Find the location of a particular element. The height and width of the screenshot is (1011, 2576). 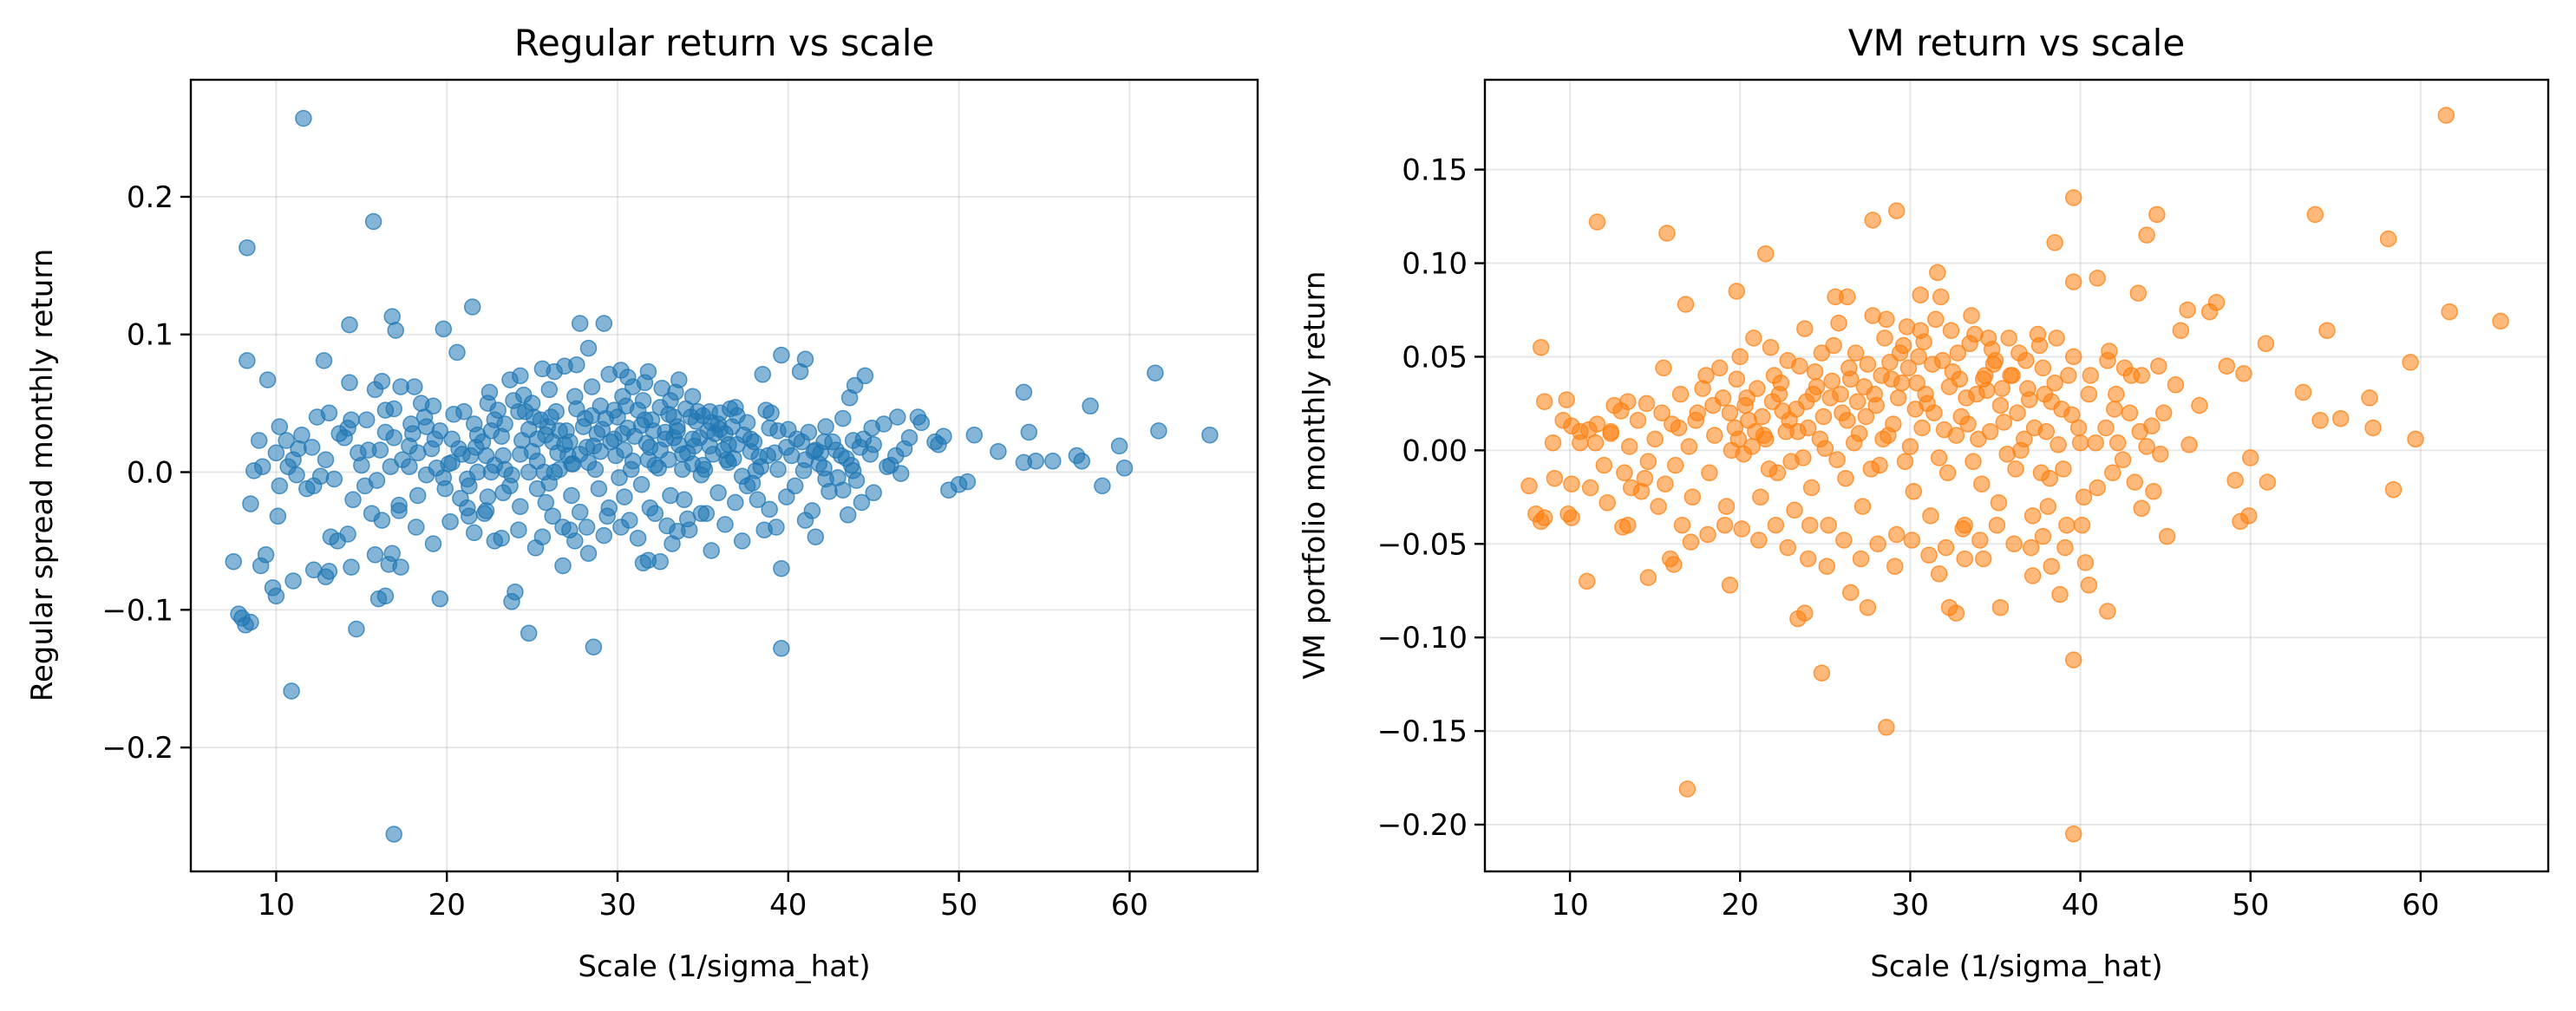

chart-title: VM return vs scale is located at coordinates (2016, 43).